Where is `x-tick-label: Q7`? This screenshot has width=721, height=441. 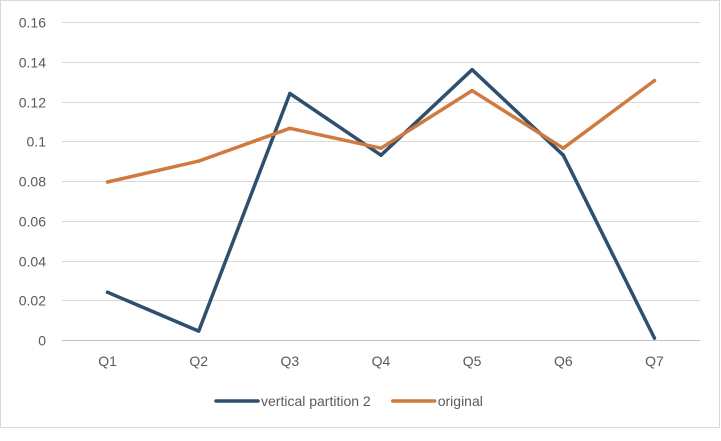
x-tick-label: Q7 is located at coordinates (654, 361).